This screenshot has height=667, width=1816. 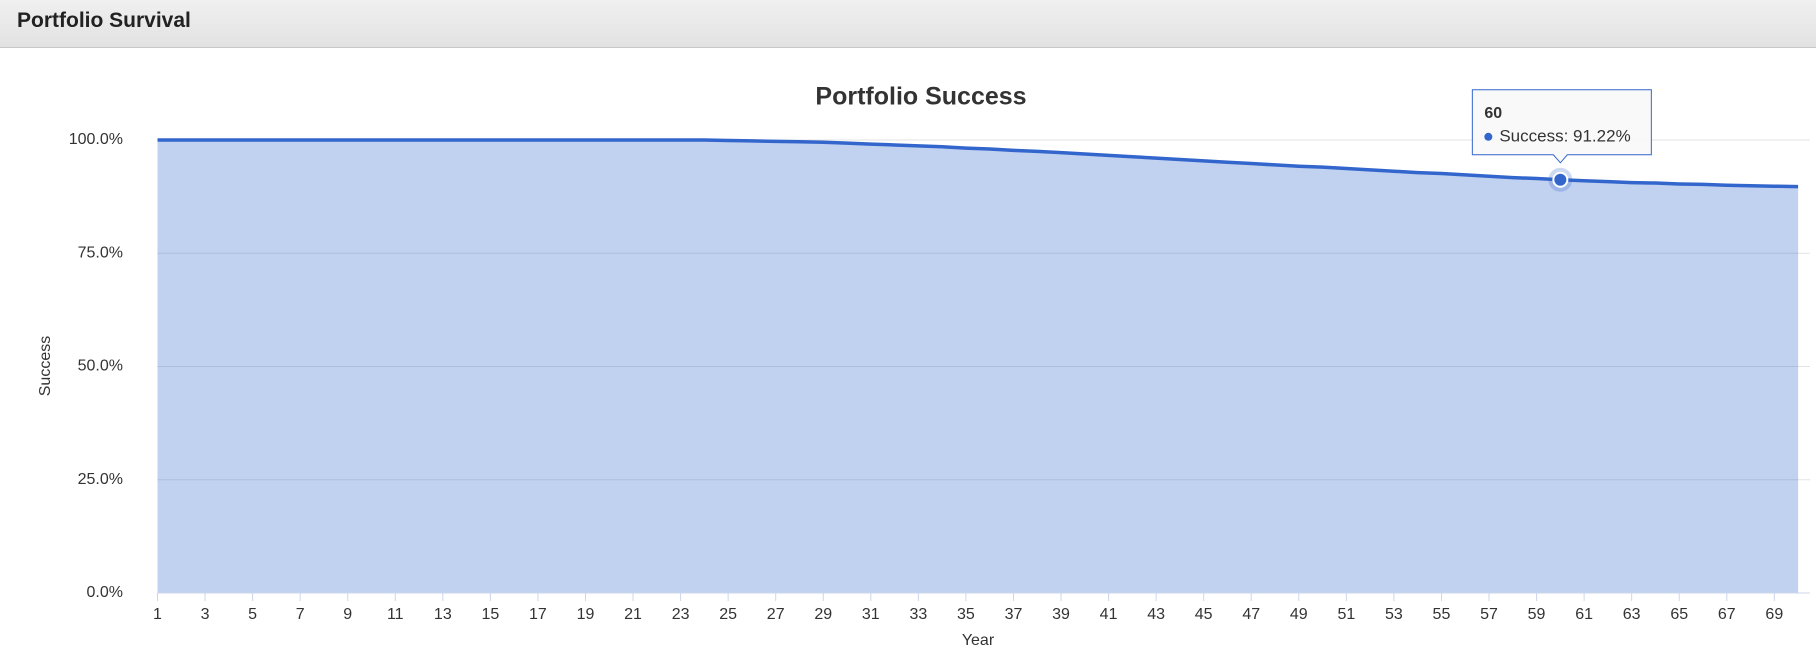 What do you see at coordinates (1346, 614) in the screenshot?
I see `x-tick-label: 51` at bounding box center [1346, 614].